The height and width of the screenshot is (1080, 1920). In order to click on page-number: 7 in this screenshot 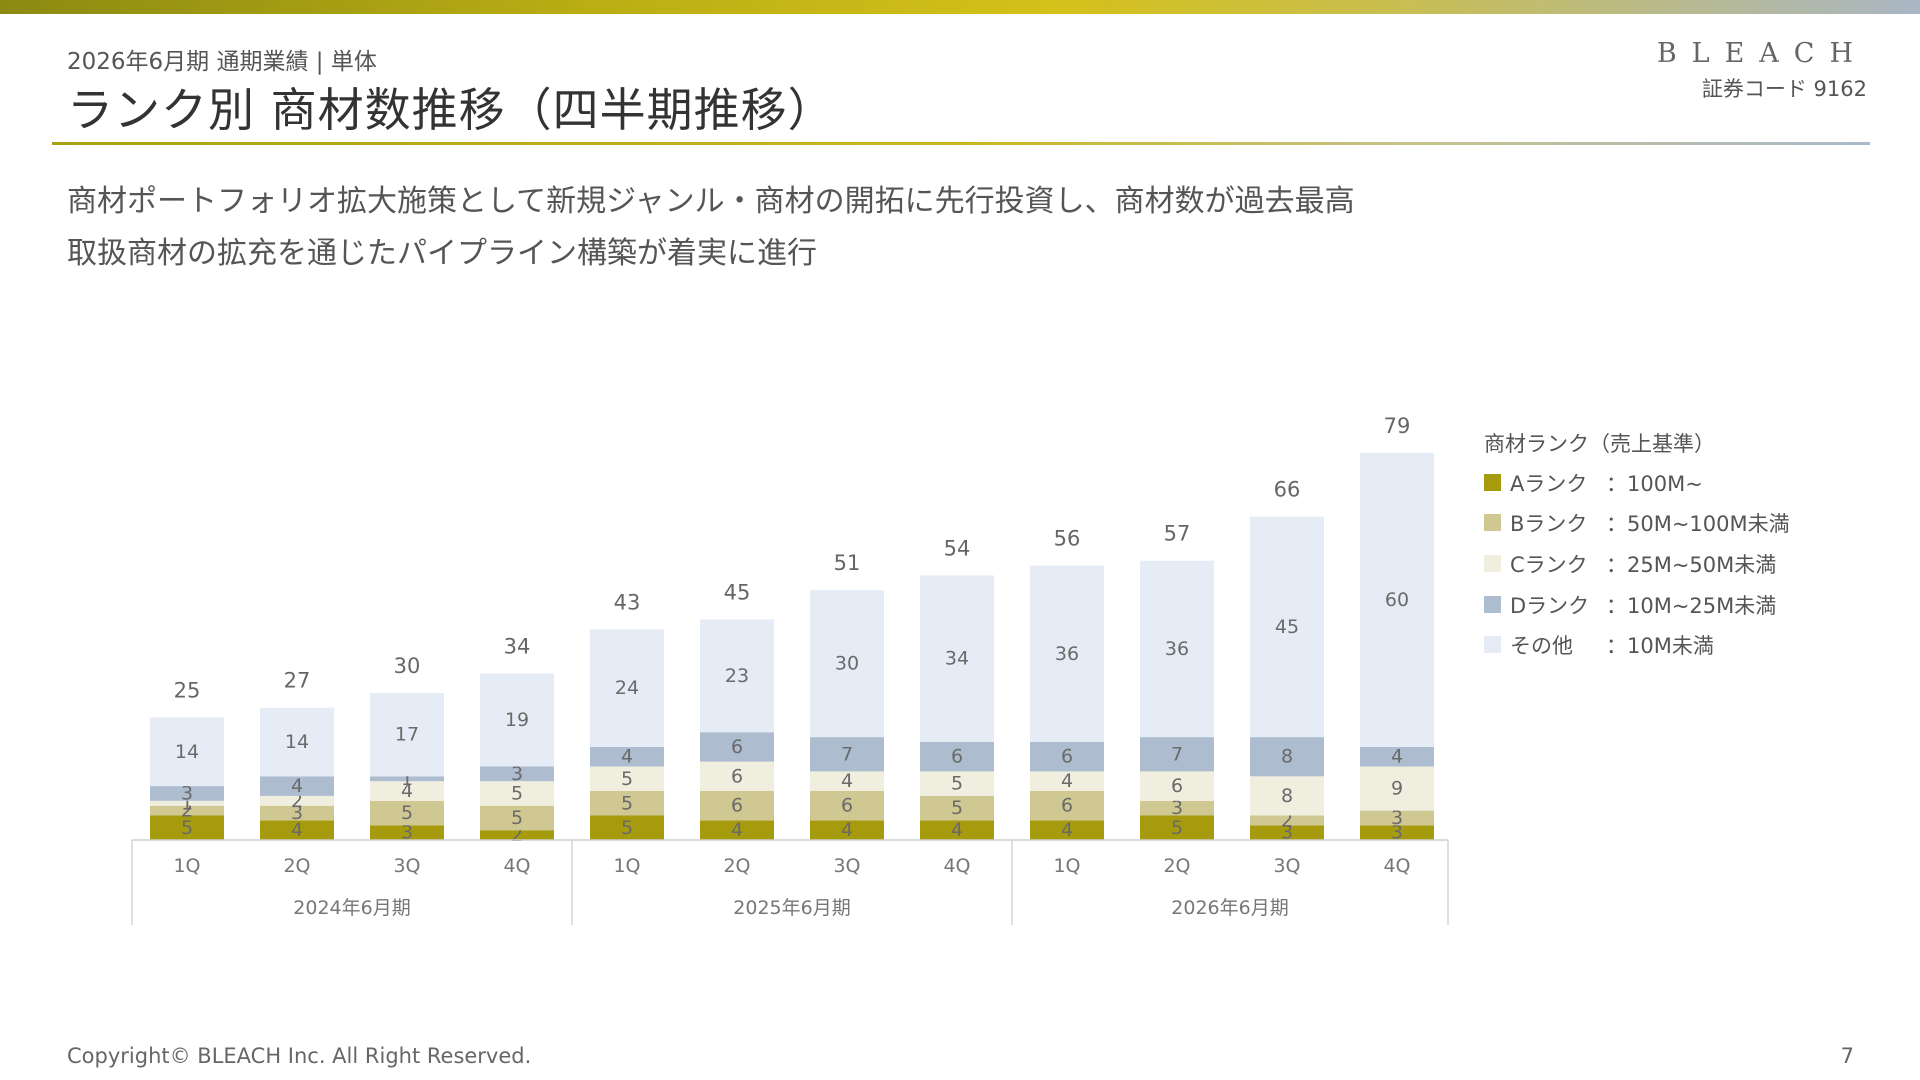, I will do `click(1847, 1056)`.